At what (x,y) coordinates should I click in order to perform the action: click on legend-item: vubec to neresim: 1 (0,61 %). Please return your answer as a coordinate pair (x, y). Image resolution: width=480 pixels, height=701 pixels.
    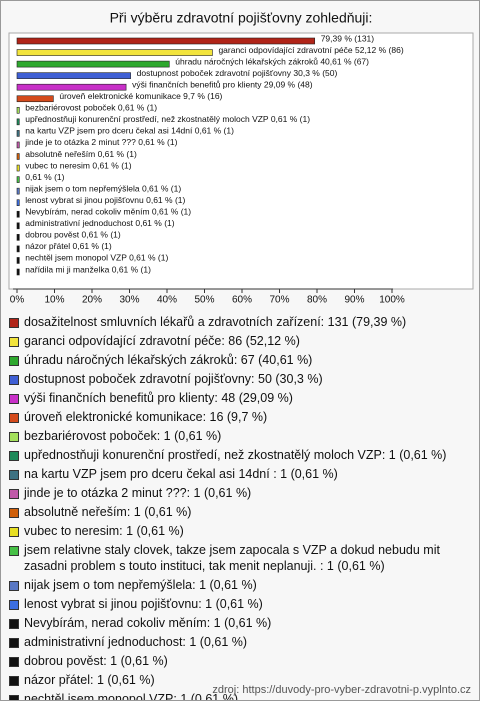
    Looking at the image, I should click on (240, 531).